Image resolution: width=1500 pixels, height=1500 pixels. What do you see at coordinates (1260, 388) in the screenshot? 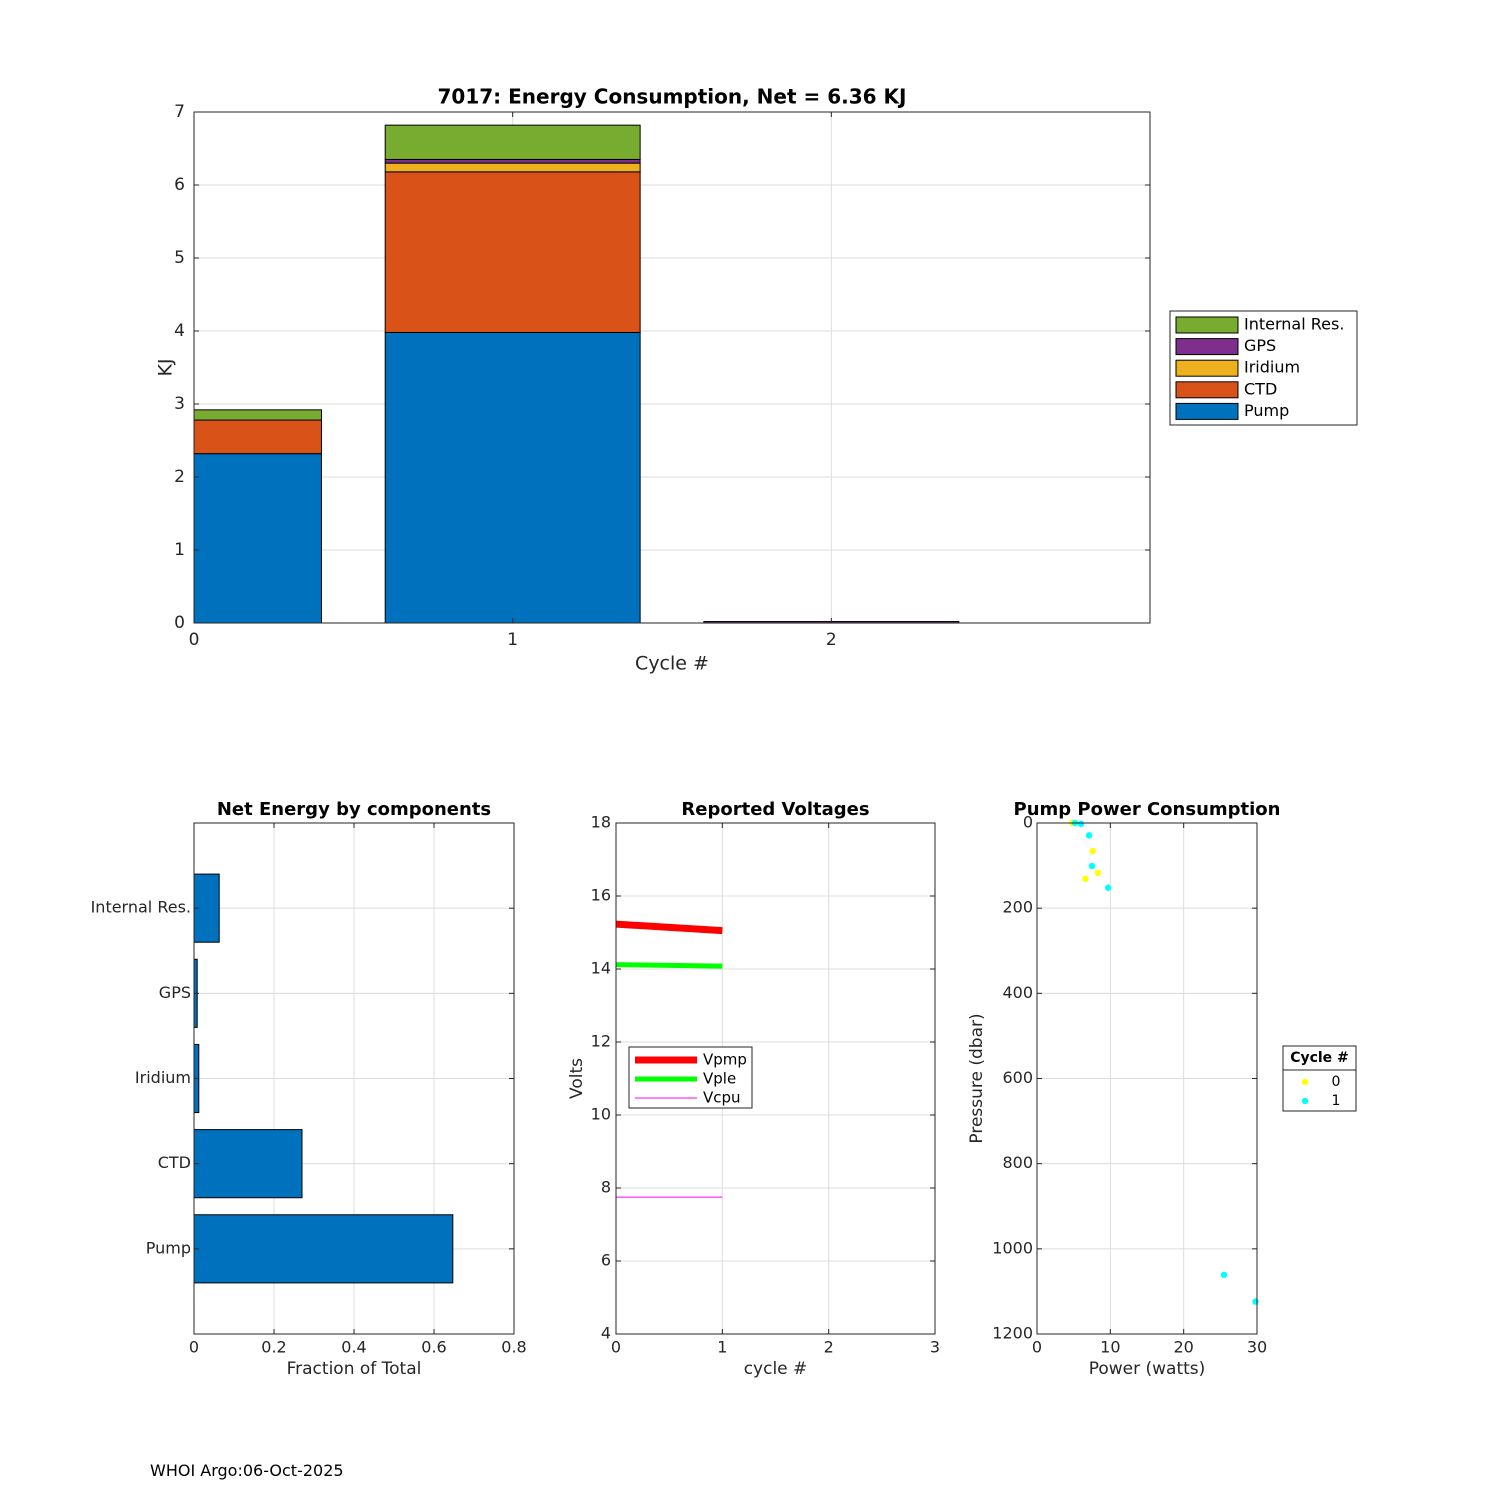
I see `legend-entry: CTD` at bounding box center [1260, 388].